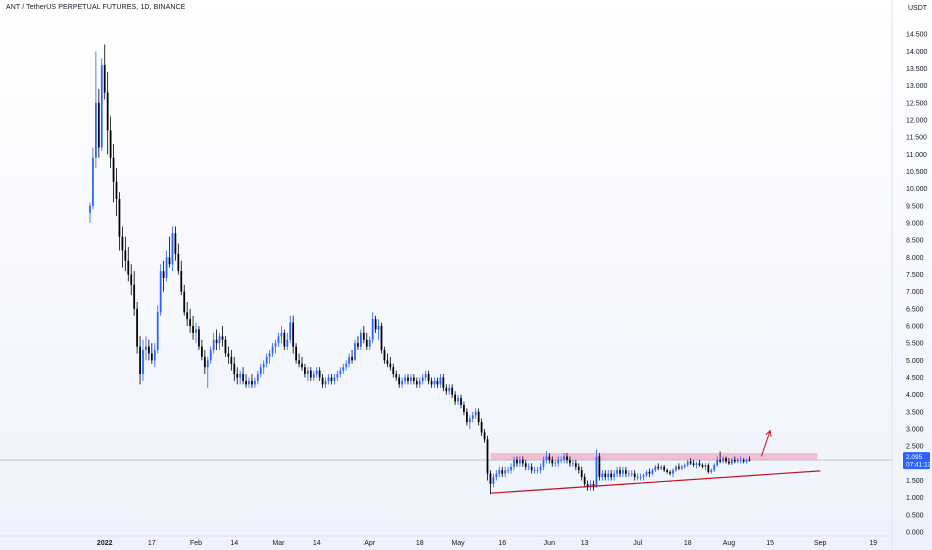 The image size is (932, 550). I want to click on time-tick-label: Jul, so click(637, 543).